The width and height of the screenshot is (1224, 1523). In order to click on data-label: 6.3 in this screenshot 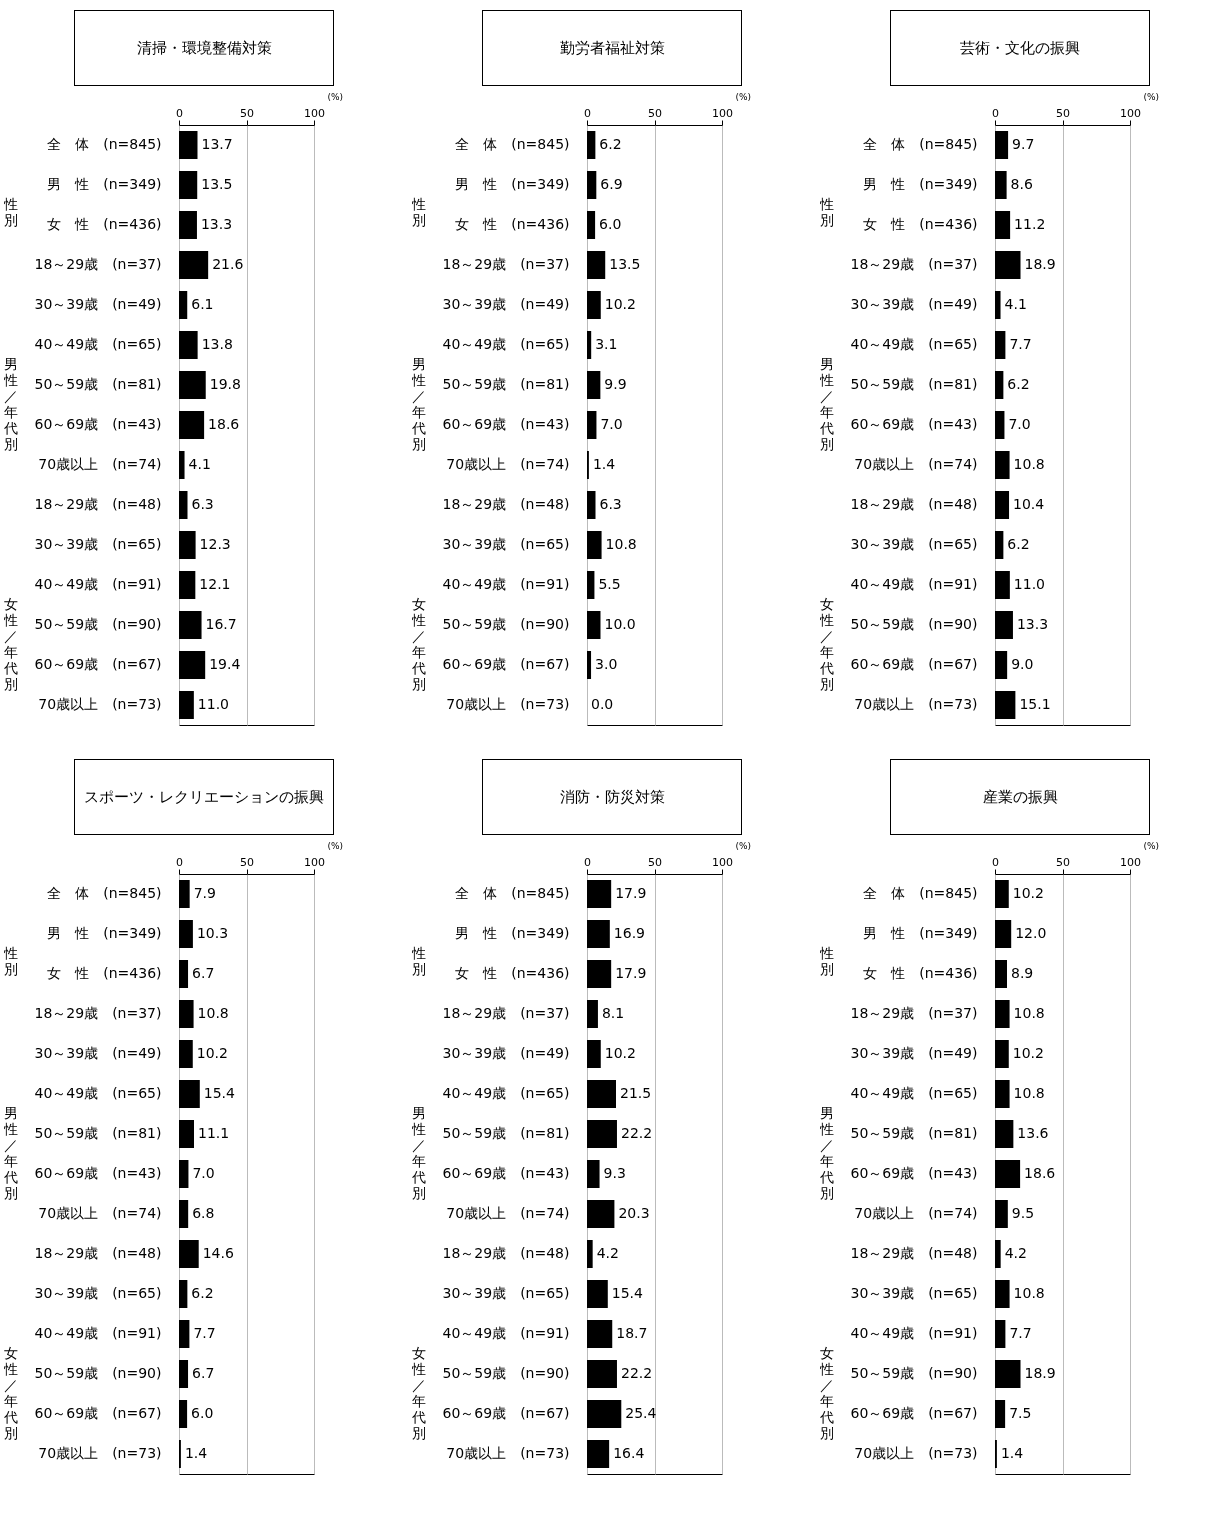, I will do `click(202, 504)`.